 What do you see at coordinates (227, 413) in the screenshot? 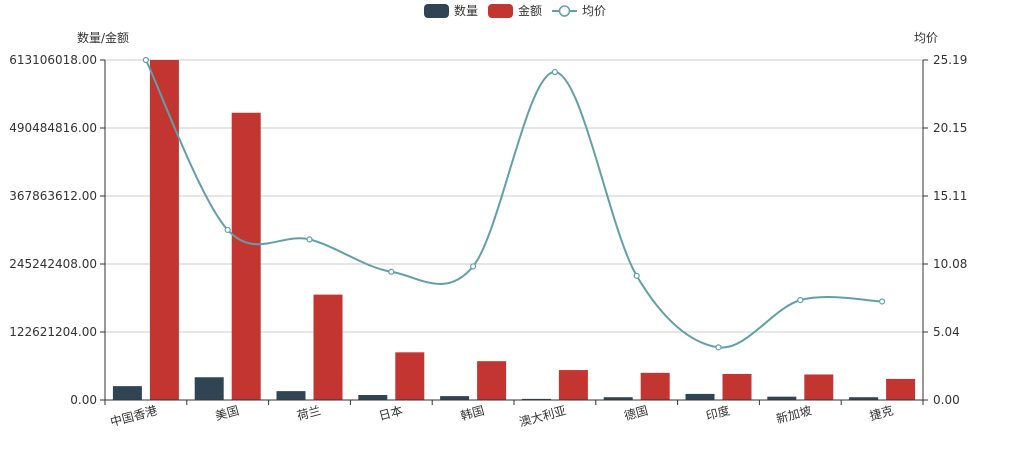
I see `x-tick-label: 美国` at bounding box center [227, 413].